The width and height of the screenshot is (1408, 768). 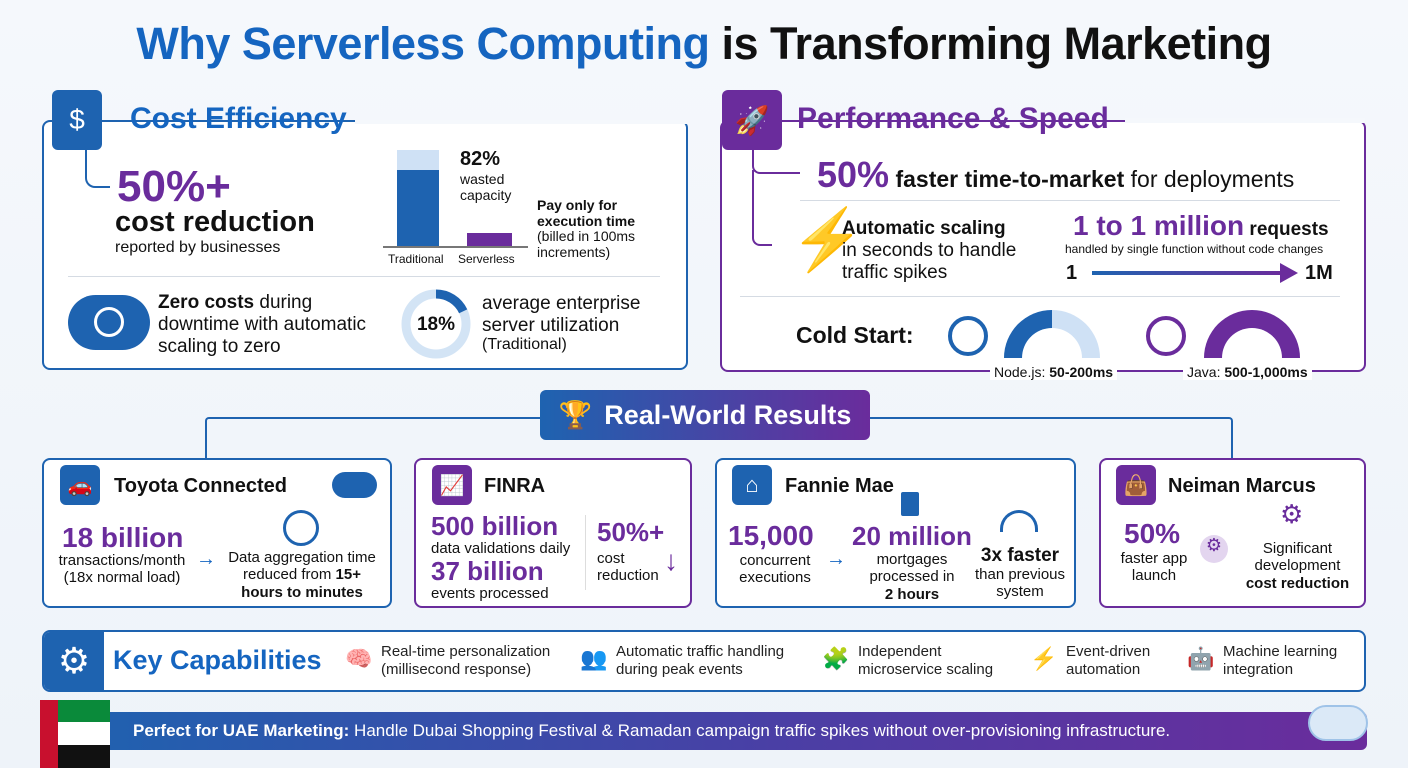 I want to click on nodejs-cold-start: Node.js: 50-200ms, so click(x=1054, y=372).